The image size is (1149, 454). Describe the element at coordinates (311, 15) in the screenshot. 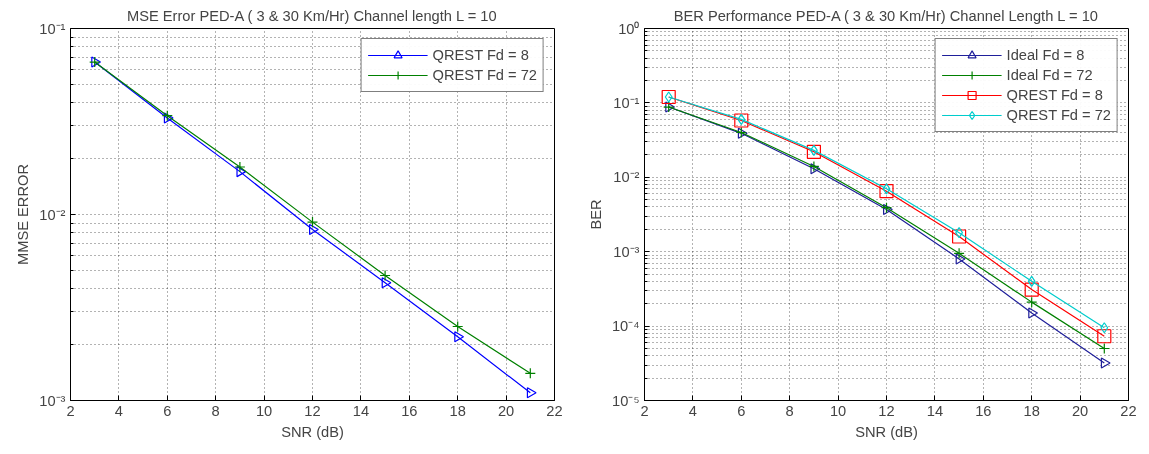

I see `chart-title: MSE Error PED-A ( 3 & 30 Km/Hr) Channel length L = 10` at that location.